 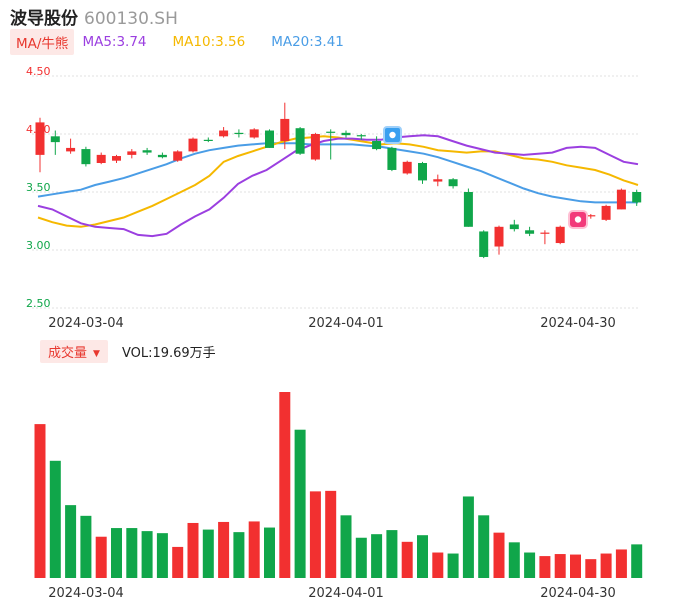 I want to click on volume-legend: 成交量 ▼ VOL:19.69万手, so click(x=128, y=351).